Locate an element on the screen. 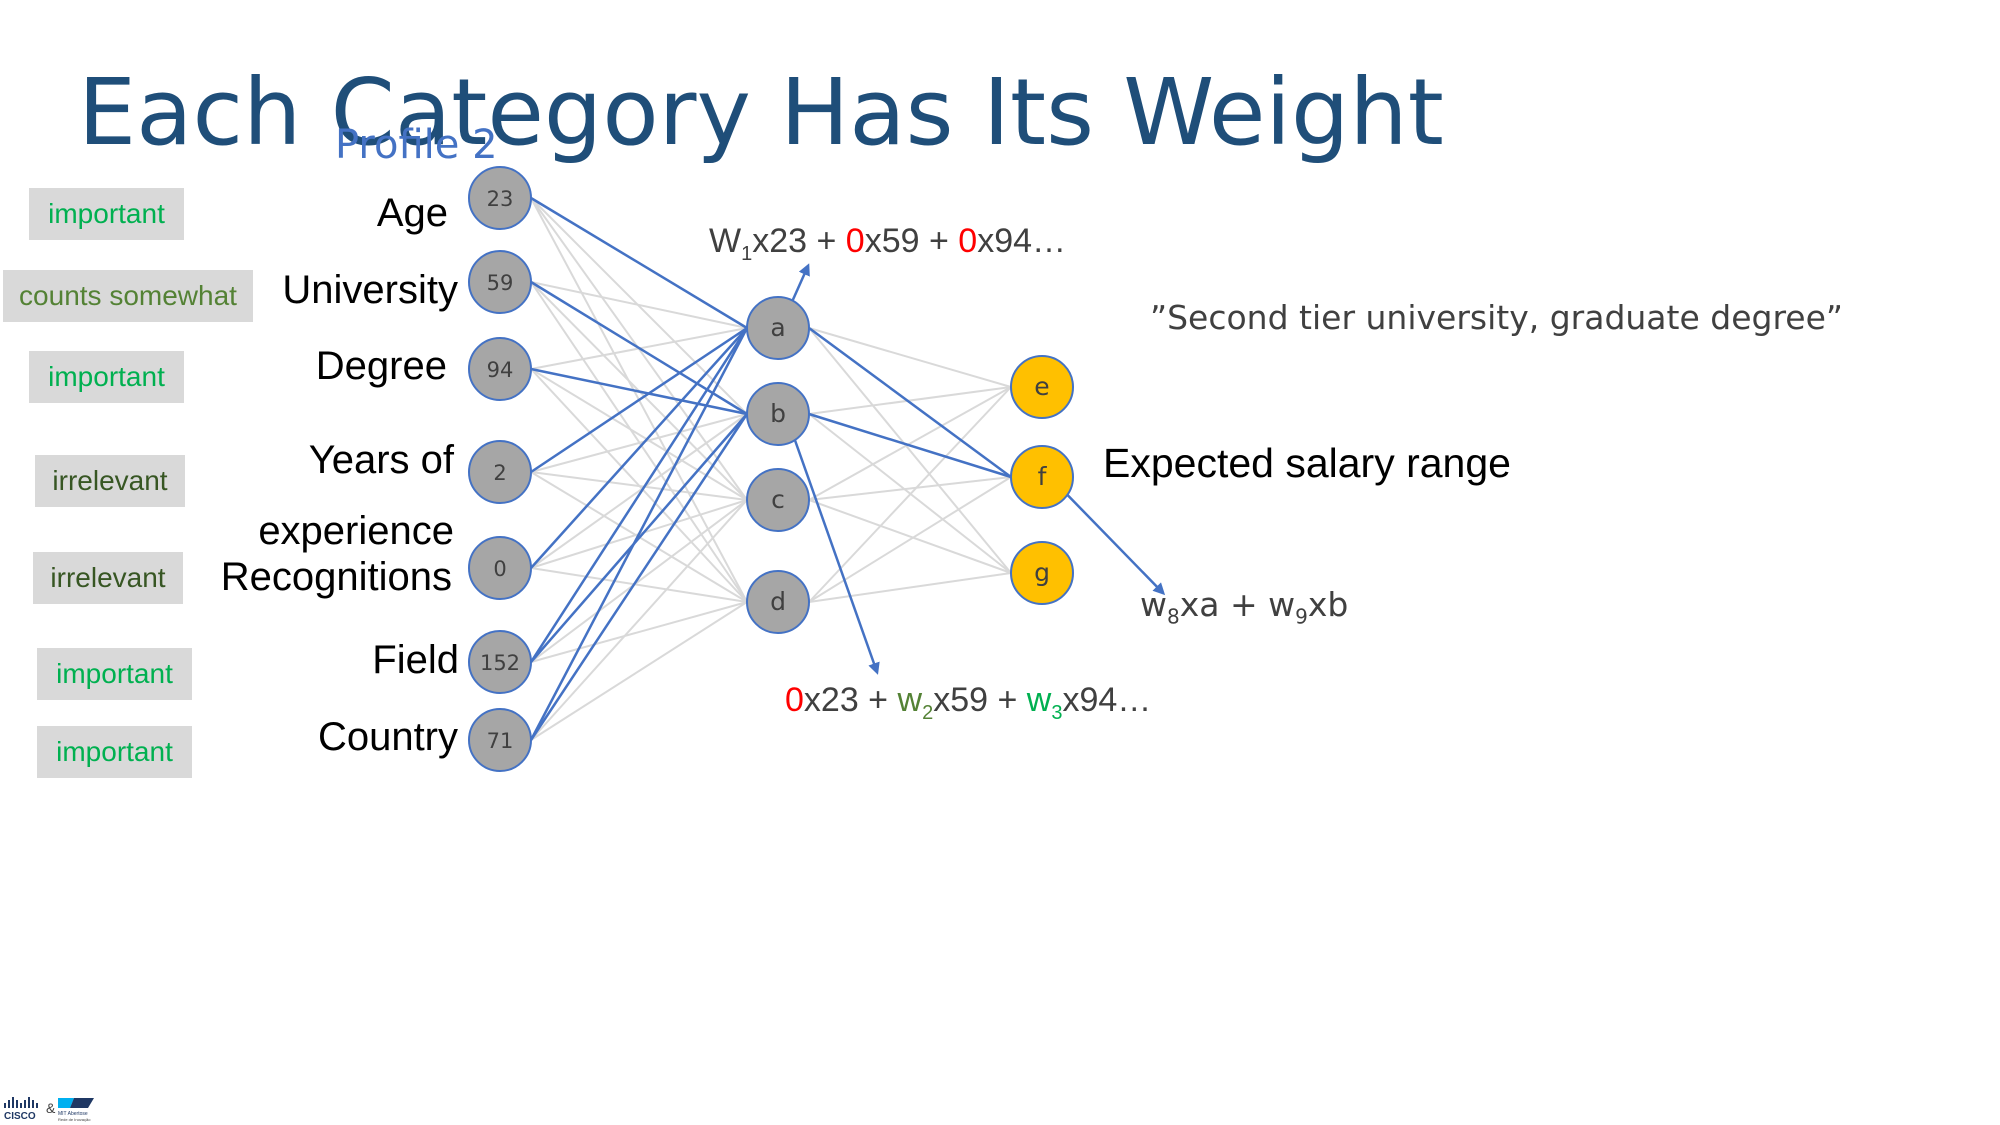  tag-field-importance: important is located at coordinates (114, 674).